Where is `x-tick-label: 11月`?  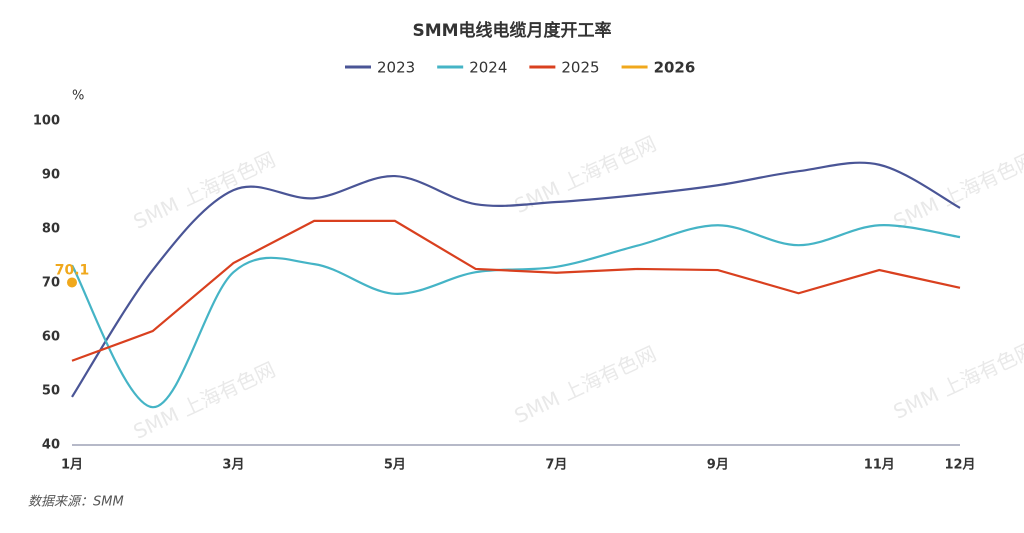
x-tick-label: 11月 is located at coordinates (879, 465).